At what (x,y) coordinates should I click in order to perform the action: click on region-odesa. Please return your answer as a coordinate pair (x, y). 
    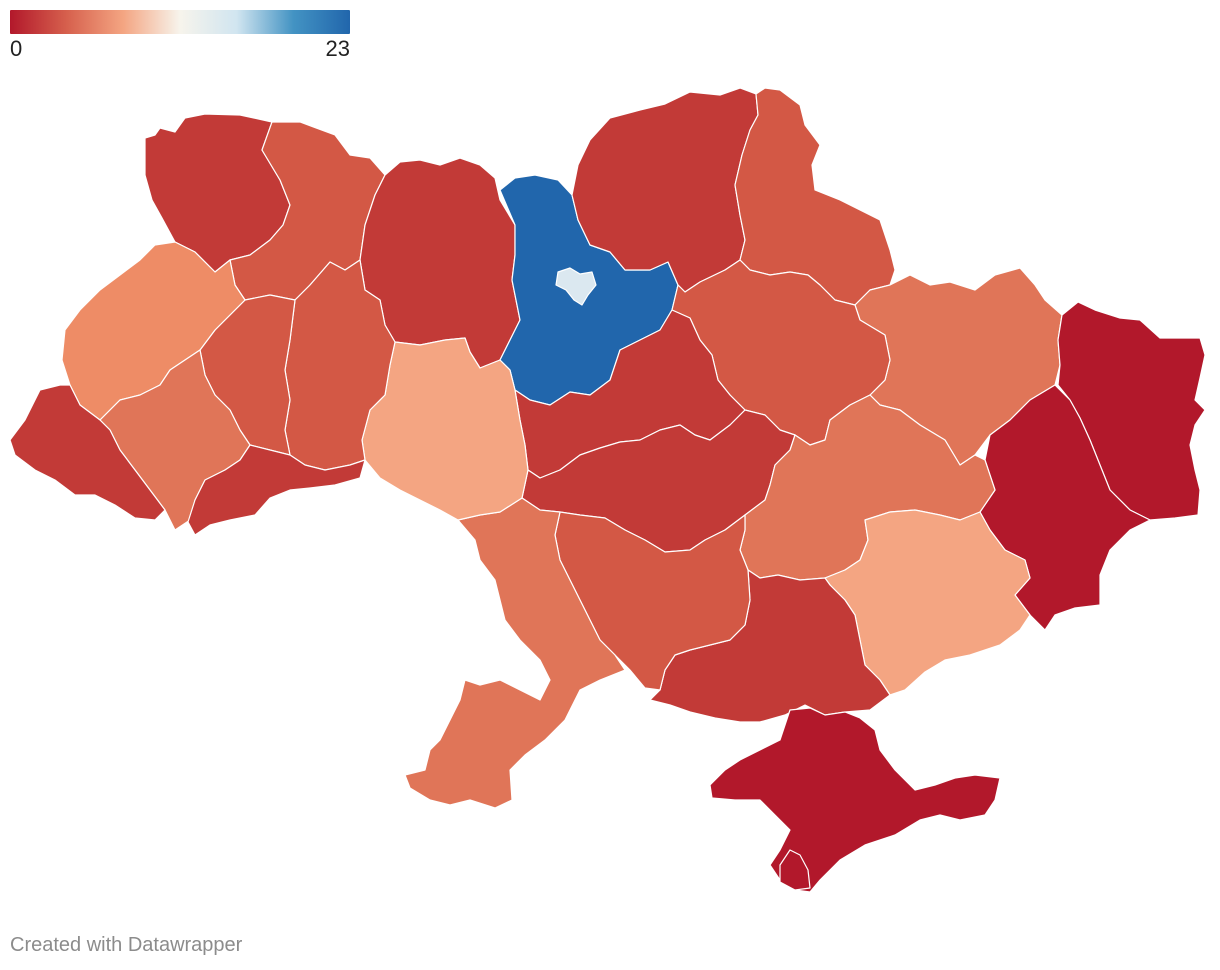
    Looking at the image, I should click on (515, 653).